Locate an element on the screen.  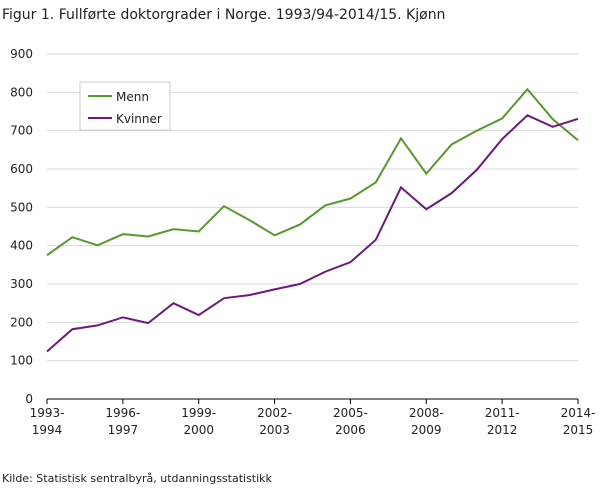
x-tick-label: 2011-2012 is located at coordinates (502, 421).